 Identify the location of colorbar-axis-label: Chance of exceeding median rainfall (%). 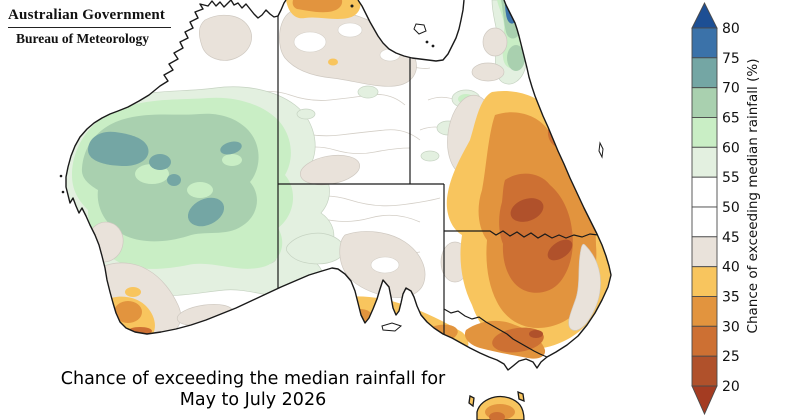
(753, 196).